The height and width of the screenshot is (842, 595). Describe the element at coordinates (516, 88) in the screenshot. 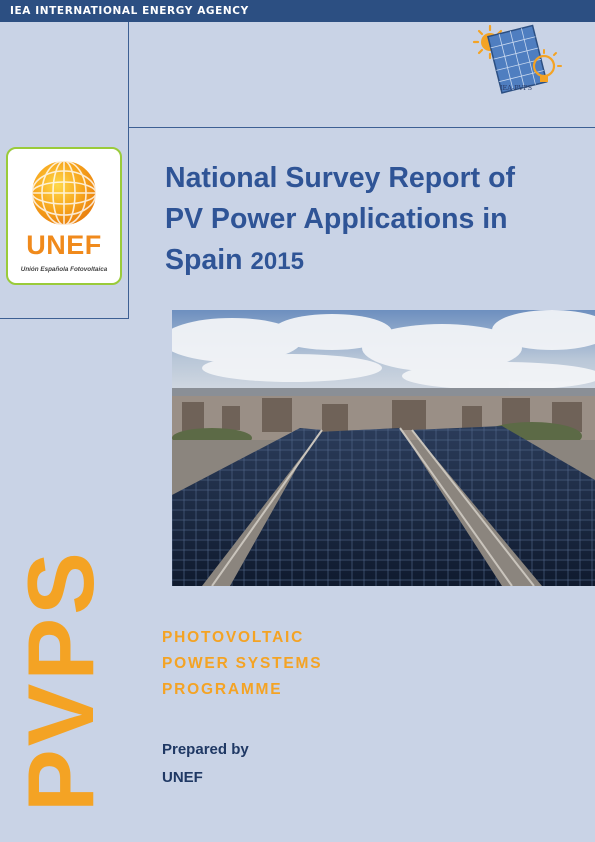

I see `iea-pvps-label: IEA-PVPS` at that location.